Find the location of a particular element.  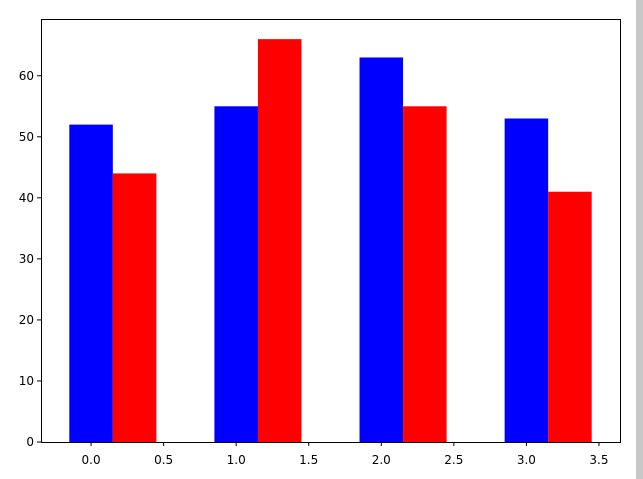

y-tick-label: 50 is located at coordinates (26, 137).